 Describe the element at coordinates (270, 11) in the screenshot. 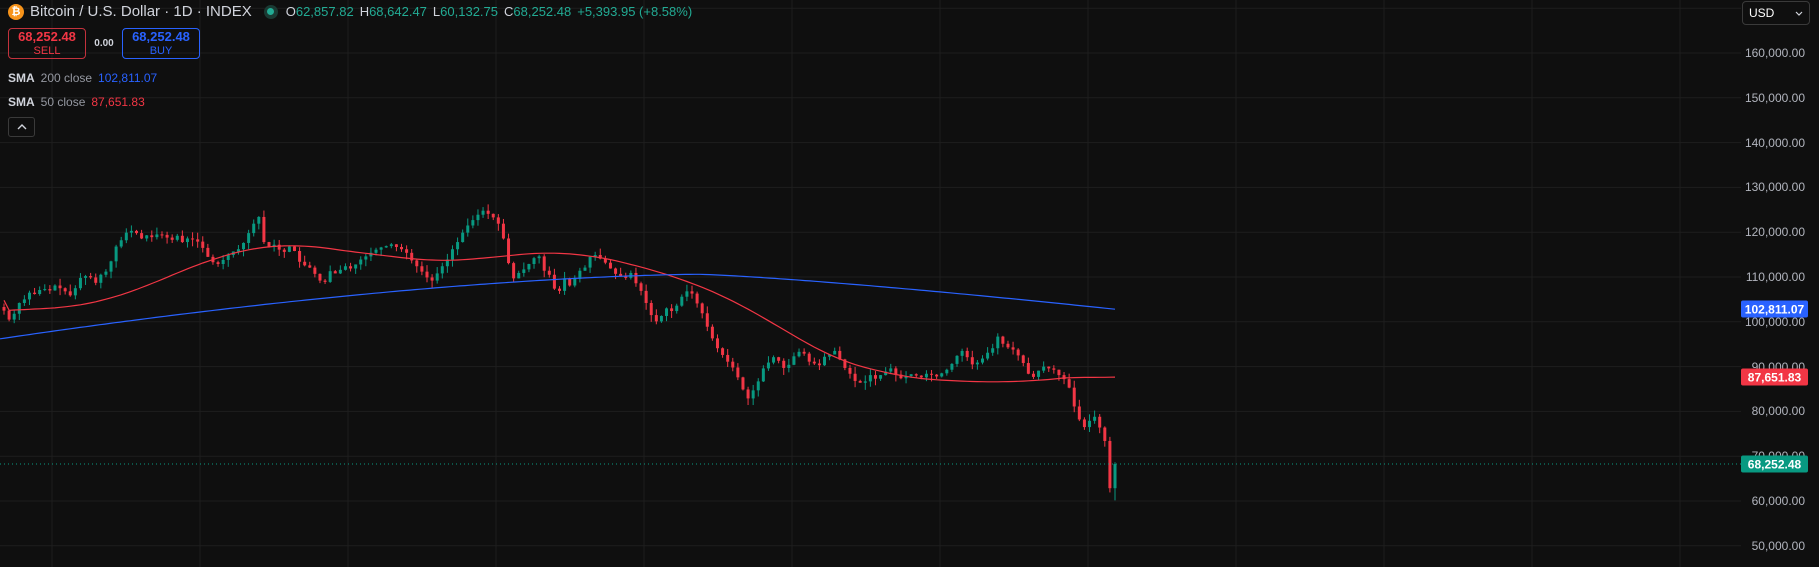

I see `market-status-icon` at that location.